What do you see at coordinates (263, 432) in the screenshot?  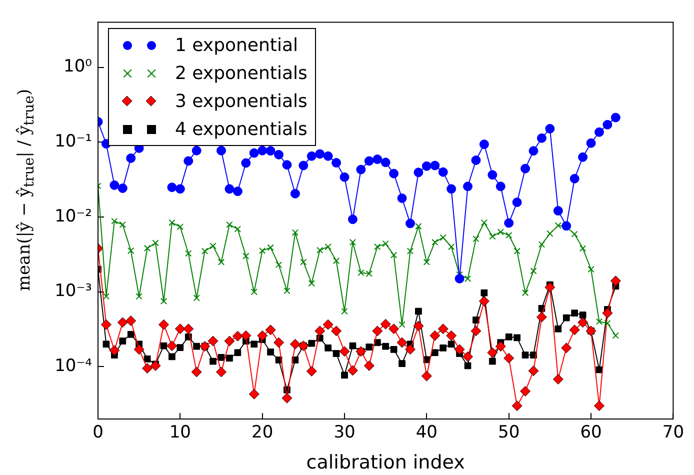 I see `x-tick-label: 20` at bounding box center [263, 432].